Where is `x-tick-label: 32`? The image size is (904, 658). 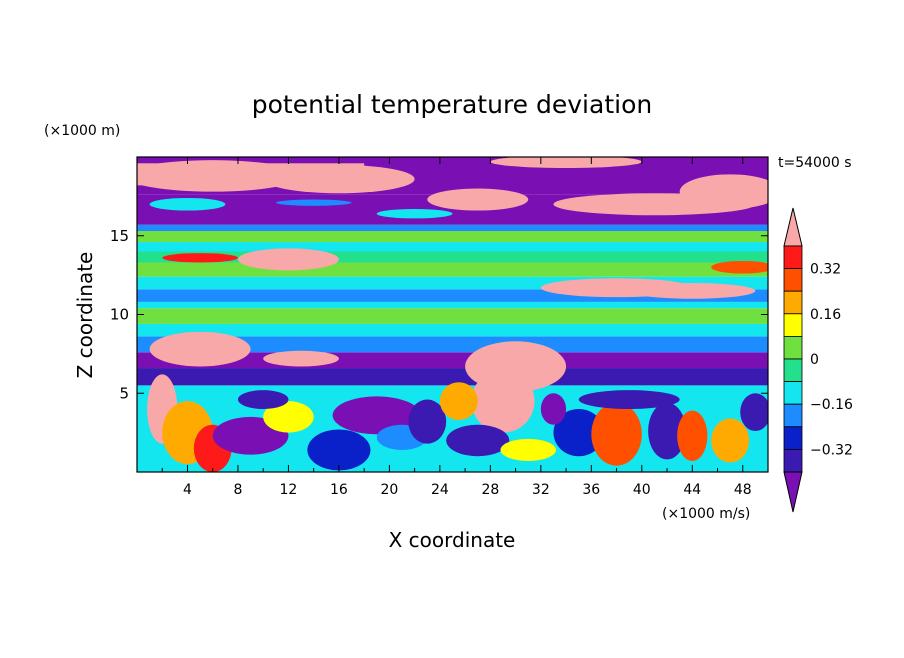 x-tick-label: 32 is located at coordinates (541, 490).